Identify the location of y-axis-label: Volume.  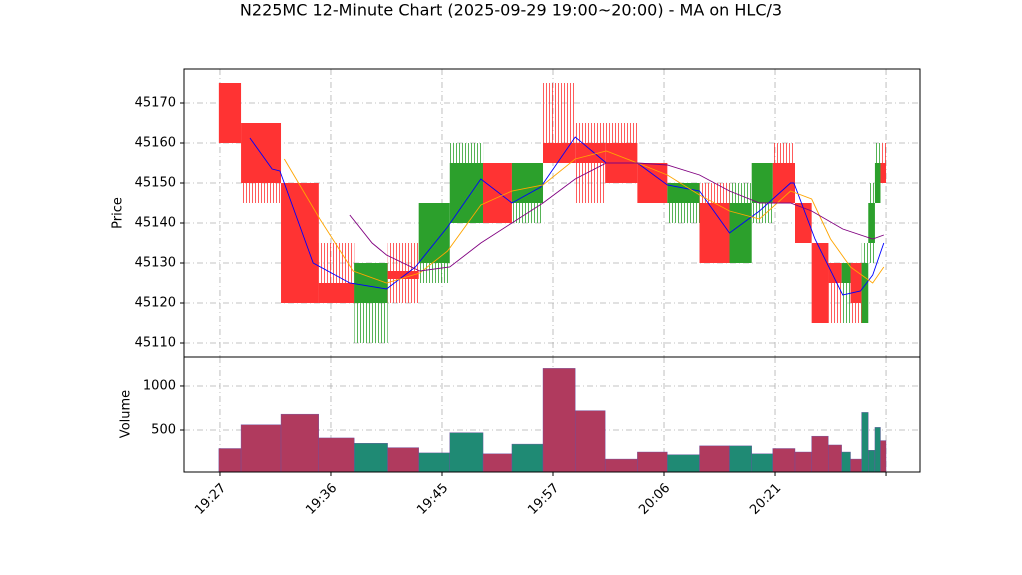
(126, 414).